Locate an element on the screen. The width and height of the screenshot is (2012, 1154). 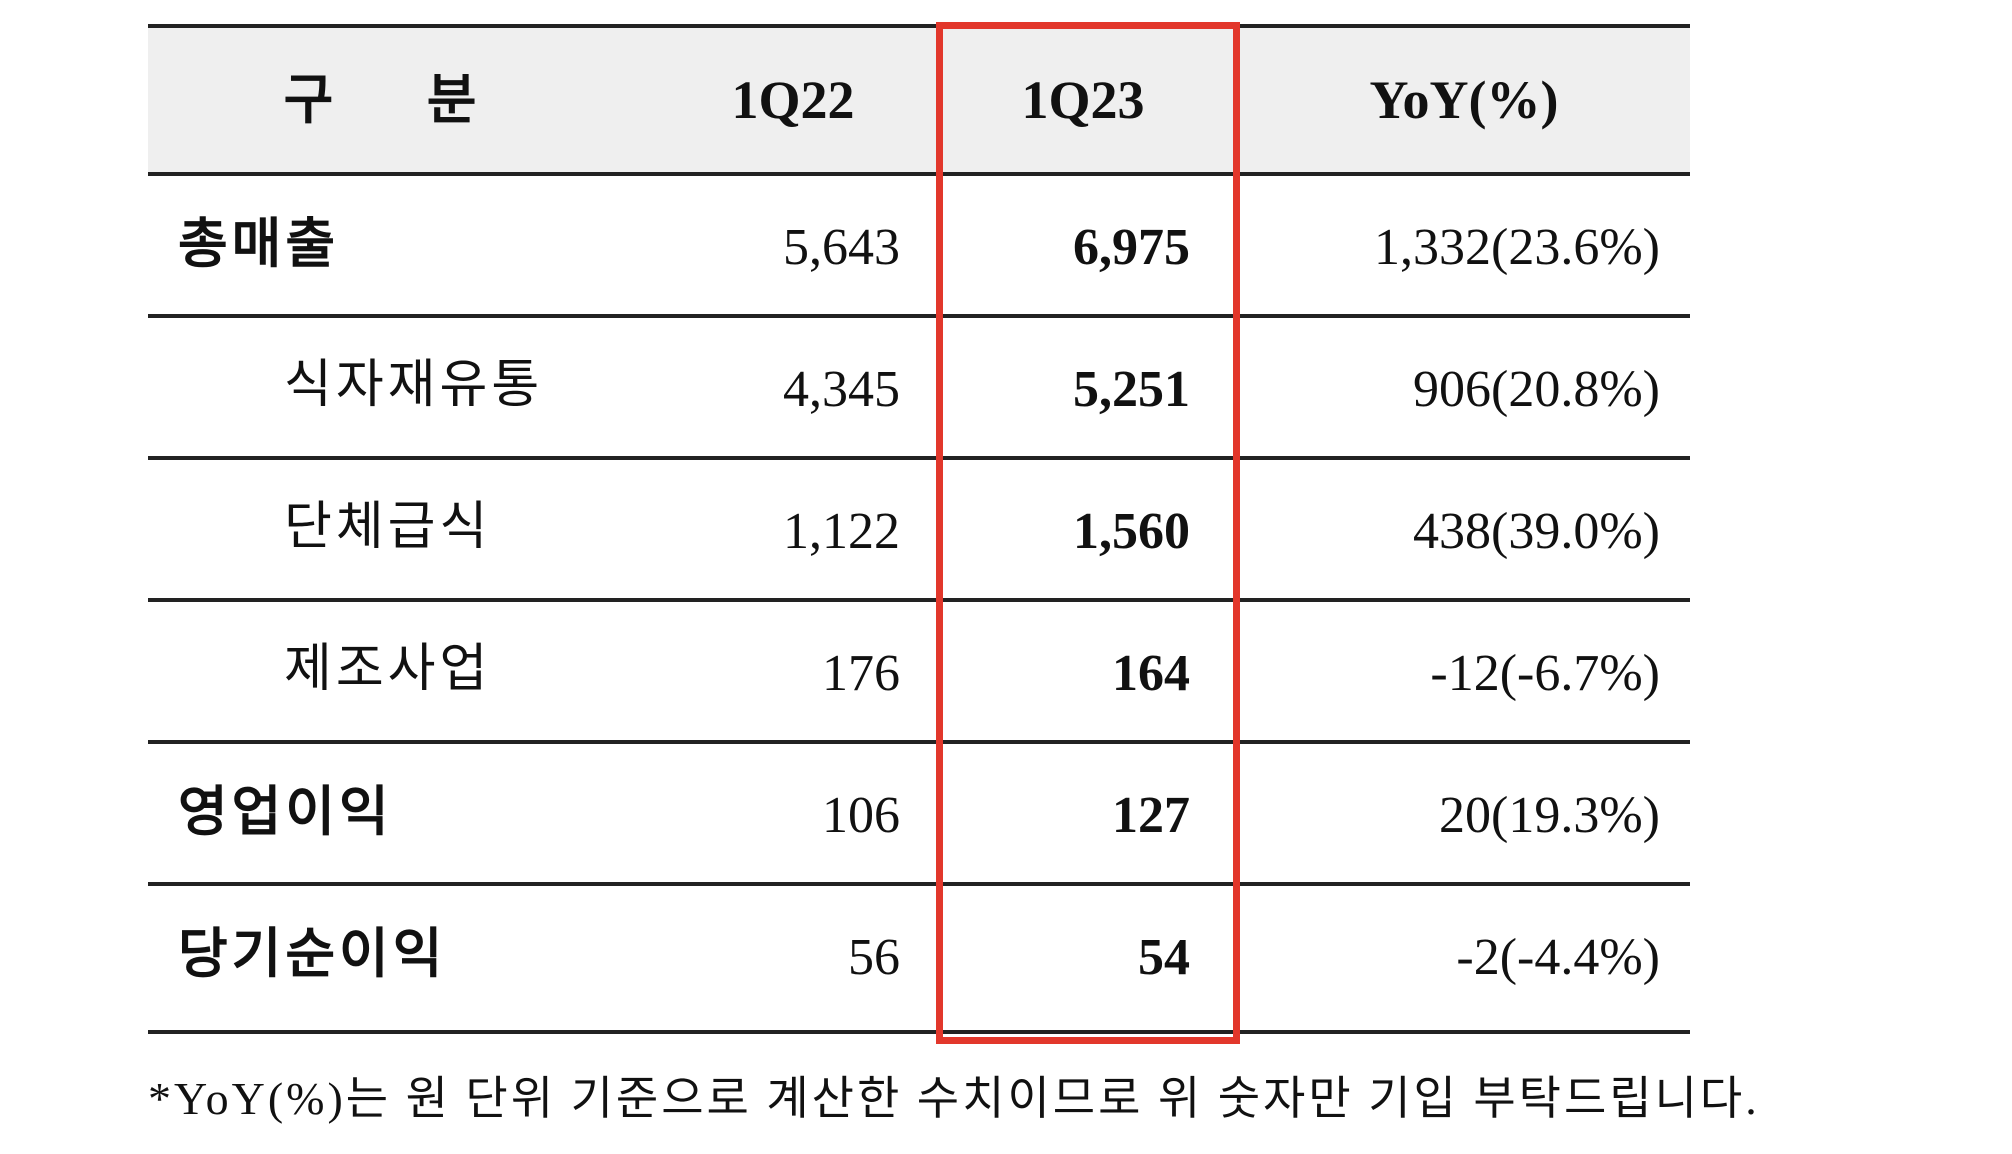
header-cell: 구 분 is located at coordinates (400, 100).